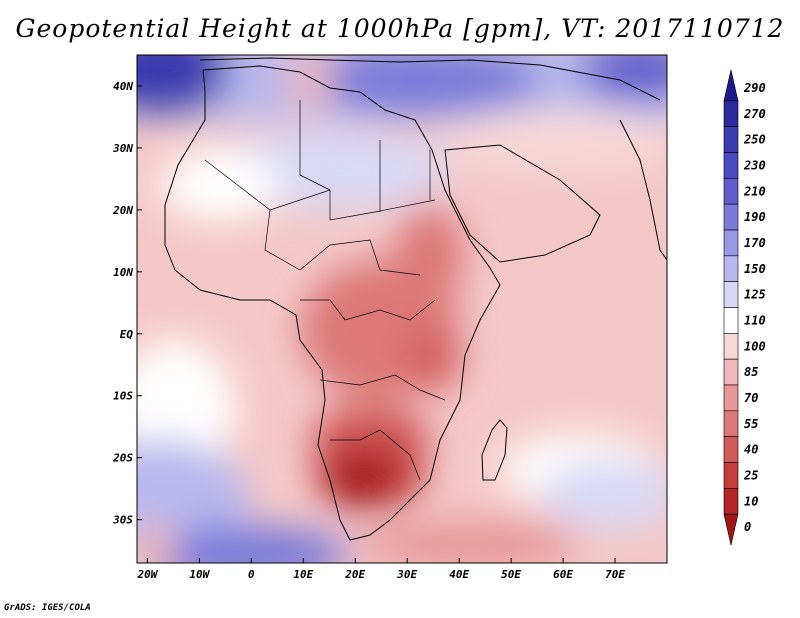 The image size is (800, 618). I want to click on colorbar-label: 100, so click(755, 346).